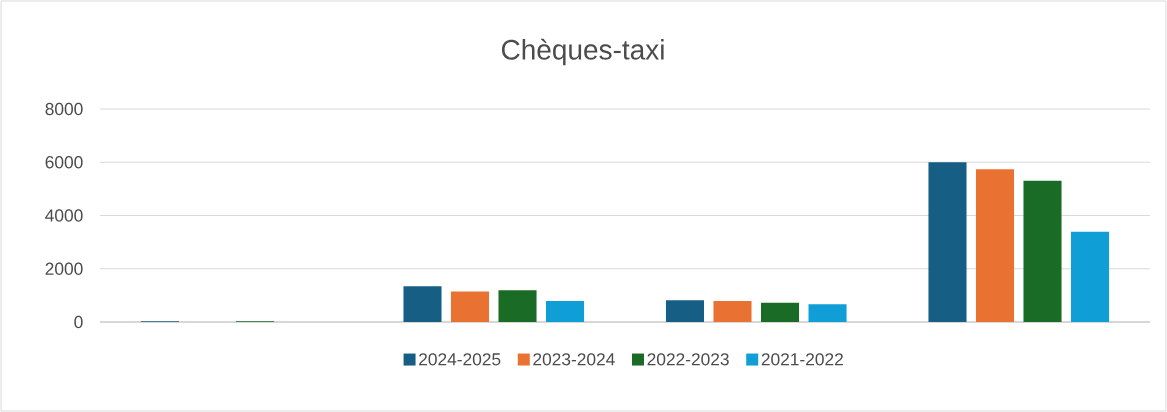  Describe the element at coordinates (64, 162) in the screenshot. I see `y-tick-label: 6000` at that location.